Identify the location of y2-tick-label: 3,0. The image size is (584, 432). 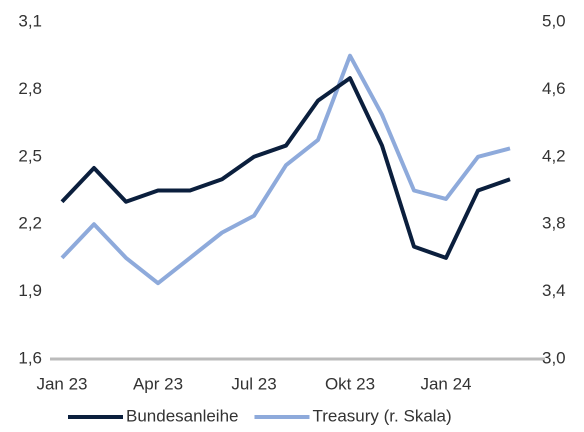
(554, 357).